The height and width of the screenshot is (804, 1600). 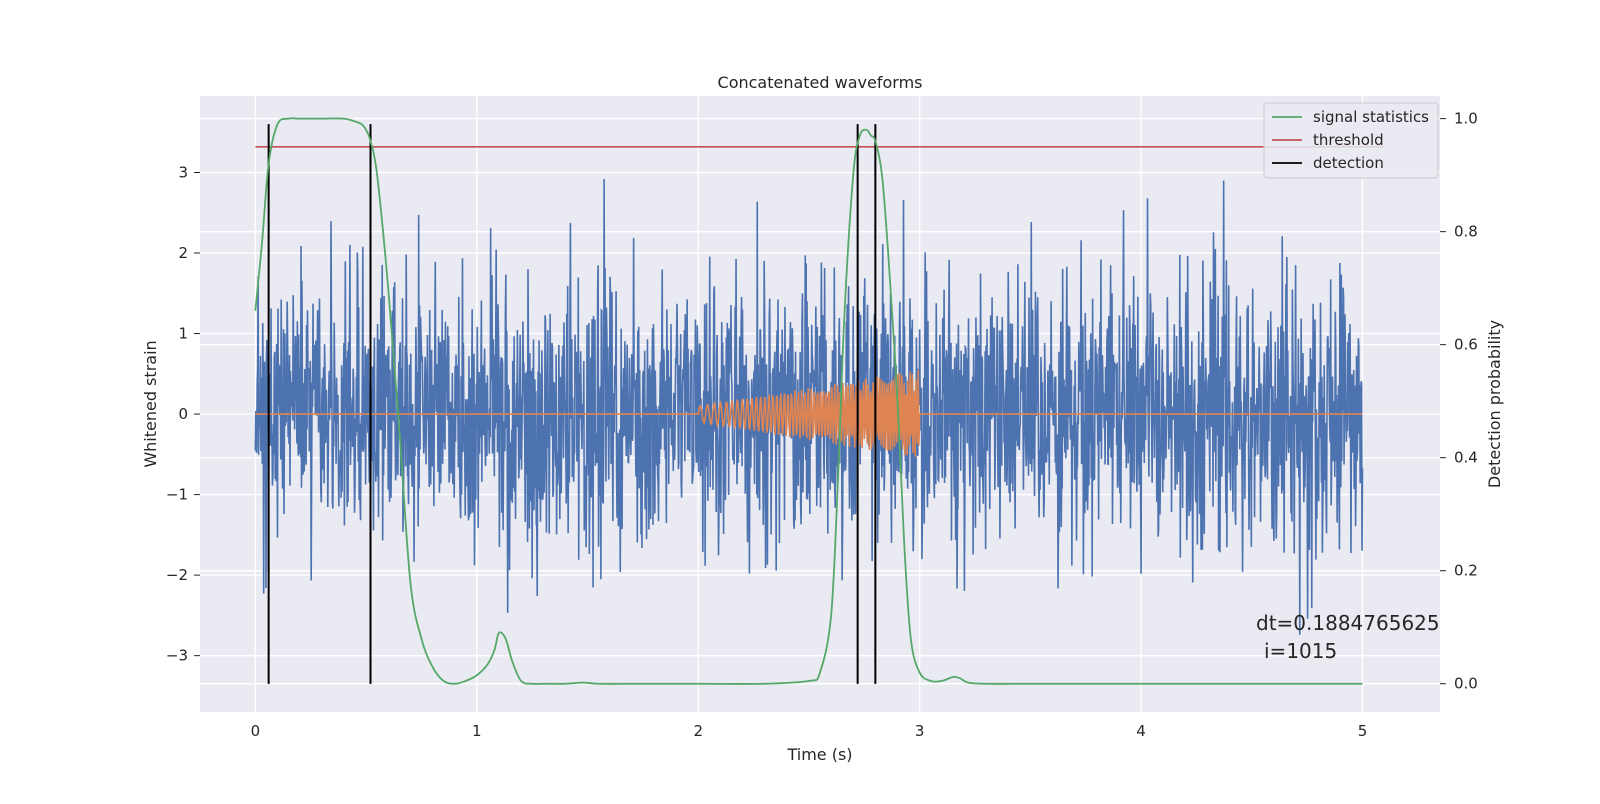 What do you see at coordinates (1466, 345) in the screenshot?
I see `y2-tick-label: 0.6` at bounding box center [1466, 345].